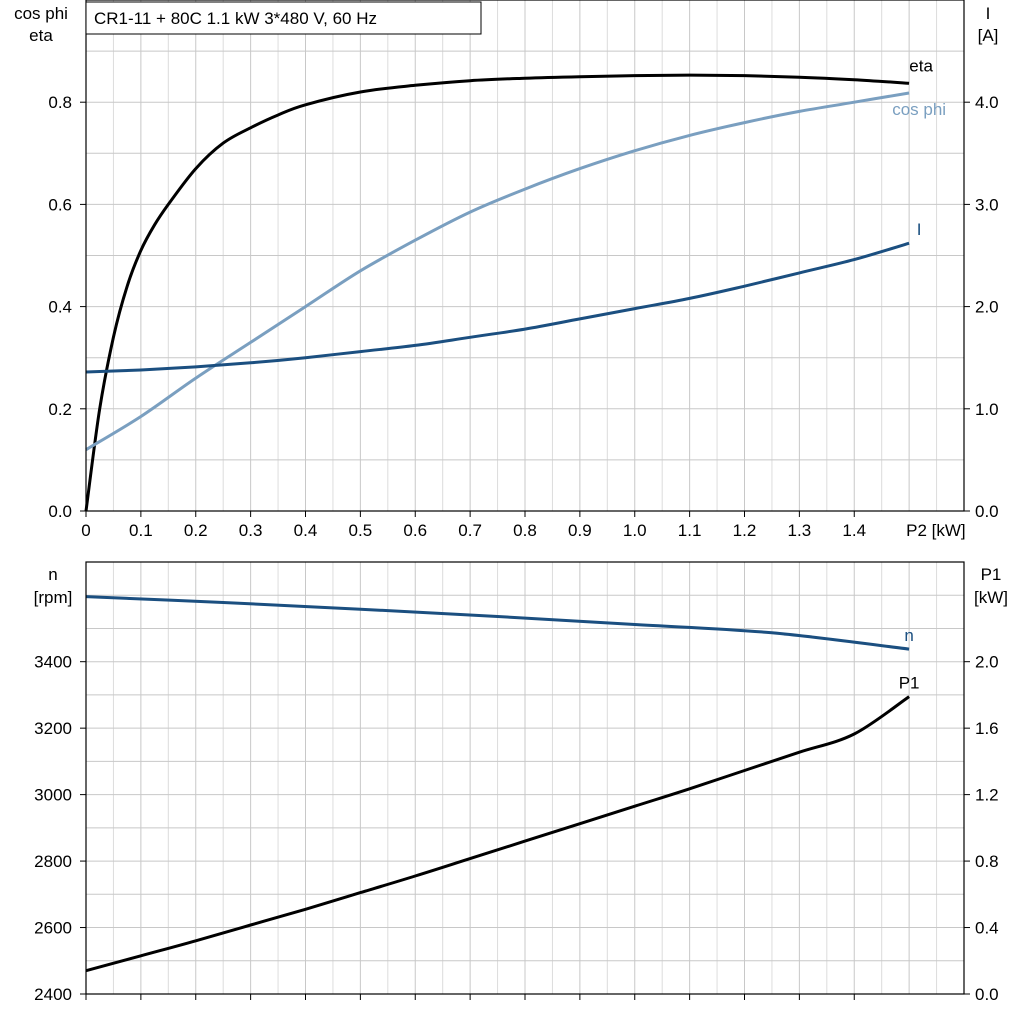  I want to click on top-right-axis-label-line2: [A], so click(988, 35).